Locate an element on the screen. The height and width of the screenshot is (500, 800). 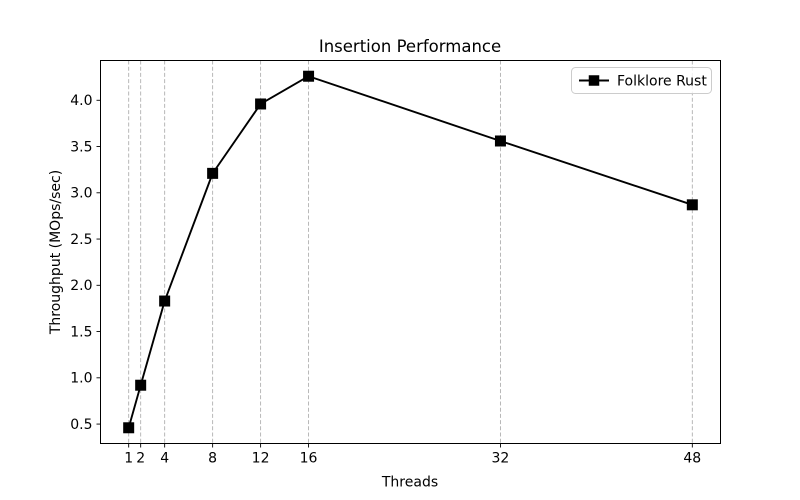
x-tick-label: 32 is located at coordinates (501, 459).